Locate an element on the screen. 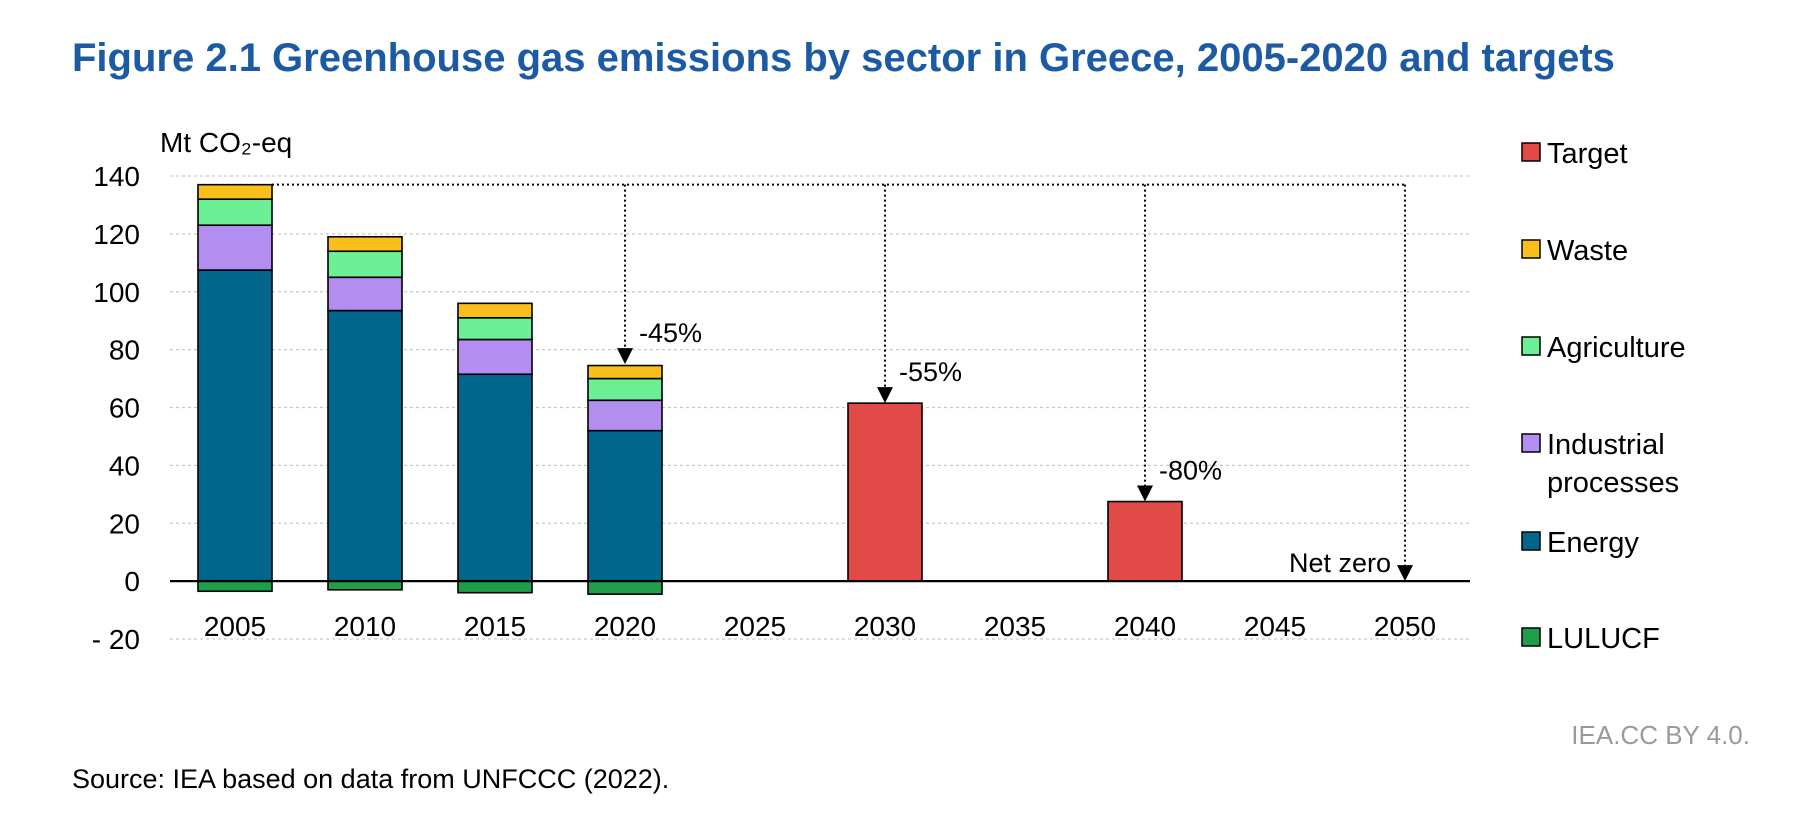 The height and width of the screenshot is (840, 1820). x-tick-label: 2050 is located at coordinates (1405, 626).